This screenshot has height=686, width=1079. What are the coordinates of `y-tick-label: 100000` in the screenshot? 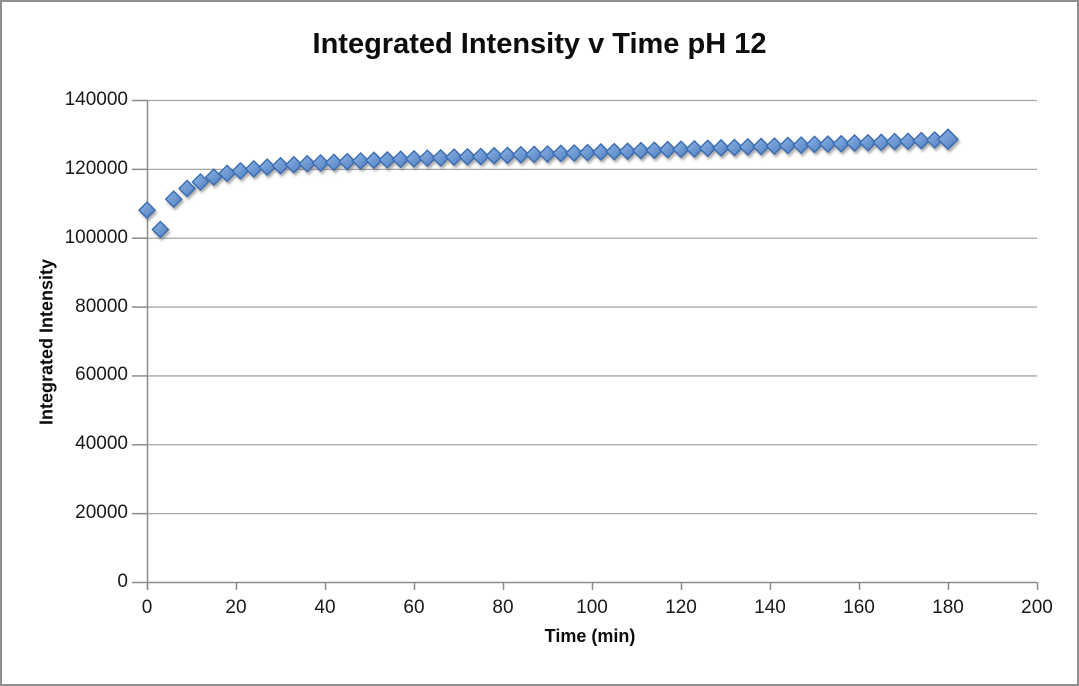 It's located at (96, 237).